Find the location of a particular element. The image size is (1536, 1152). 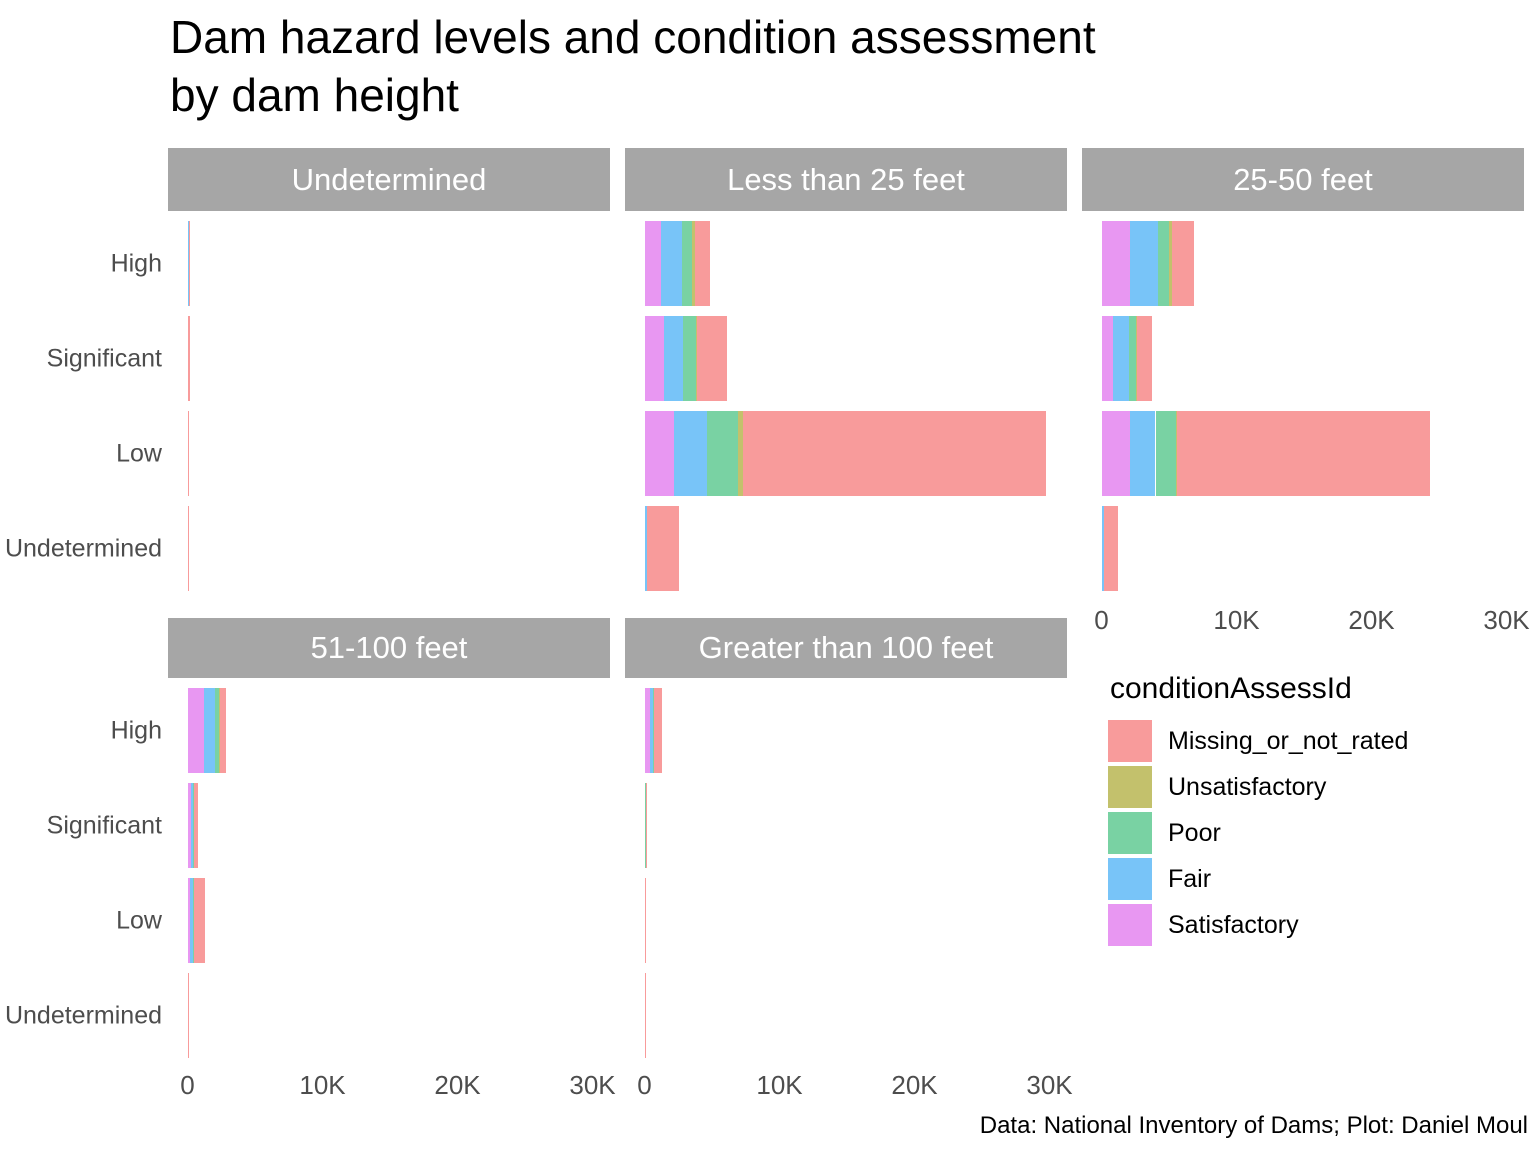

facet-strip-label: Greater than 100 feet is located at coordinates (846, 647).